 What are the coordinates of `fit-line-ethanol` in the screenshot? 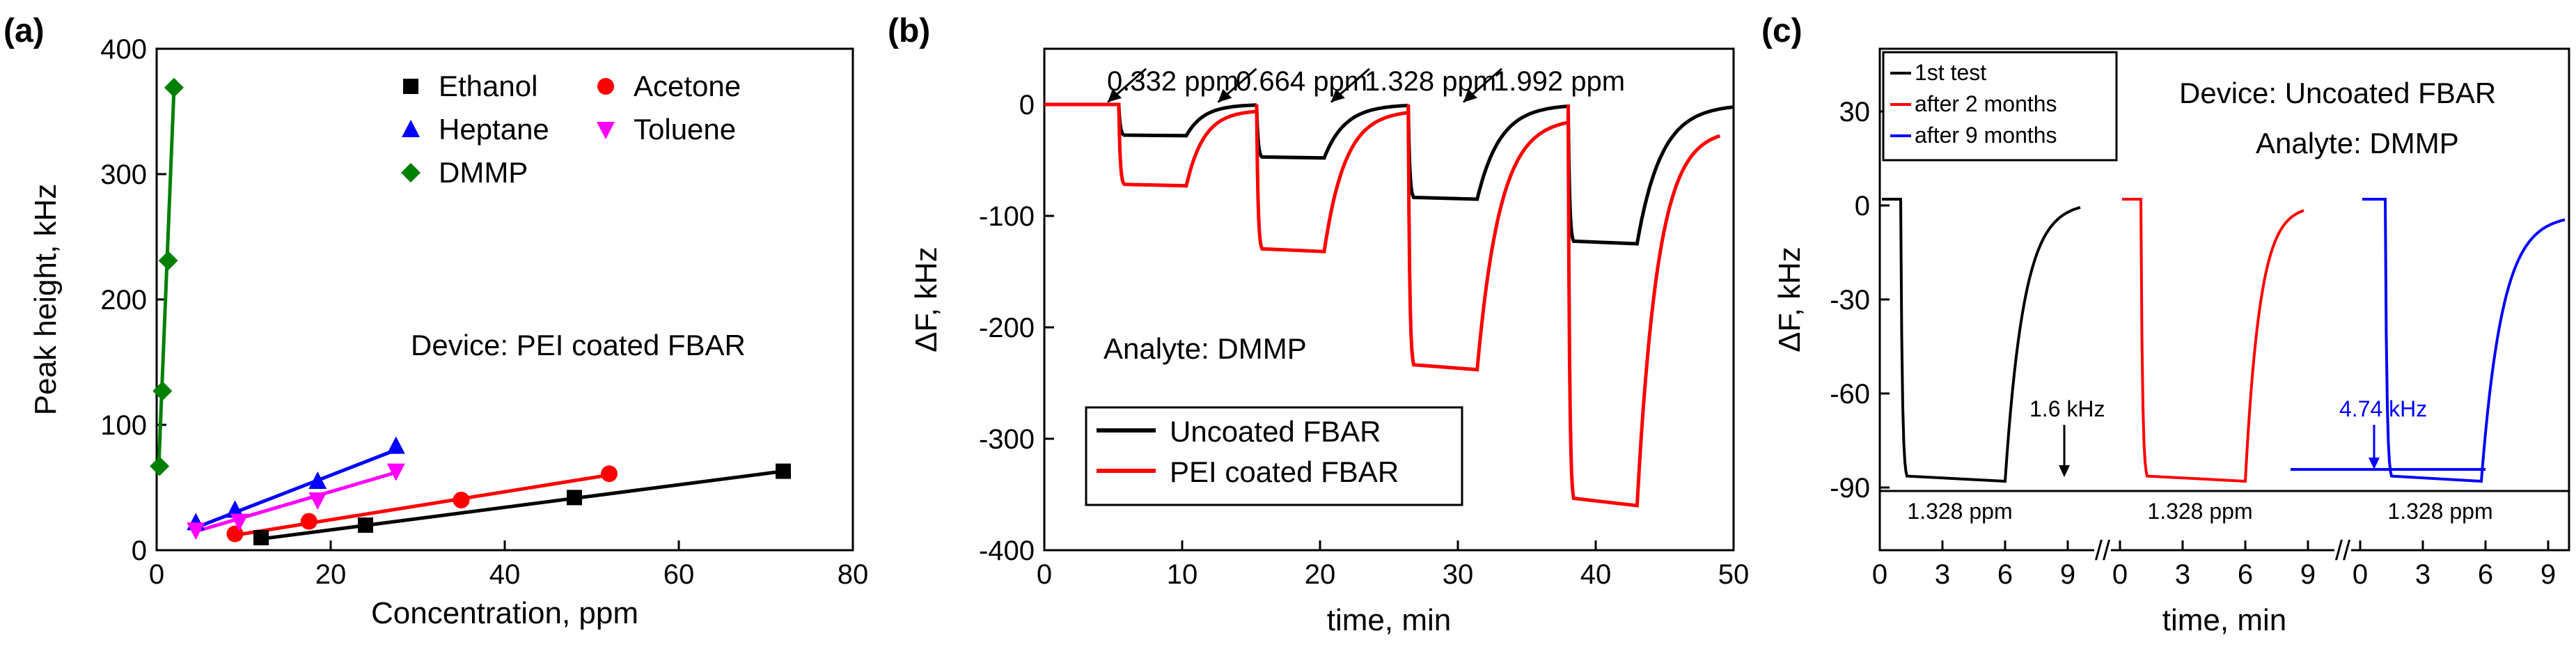 It's located at (522, 505).